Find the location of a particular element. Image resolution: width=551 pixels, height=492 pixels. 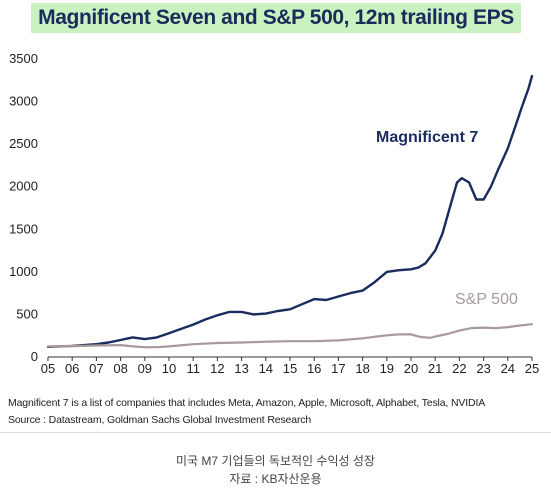

separator is located at coordinates (275, 432).